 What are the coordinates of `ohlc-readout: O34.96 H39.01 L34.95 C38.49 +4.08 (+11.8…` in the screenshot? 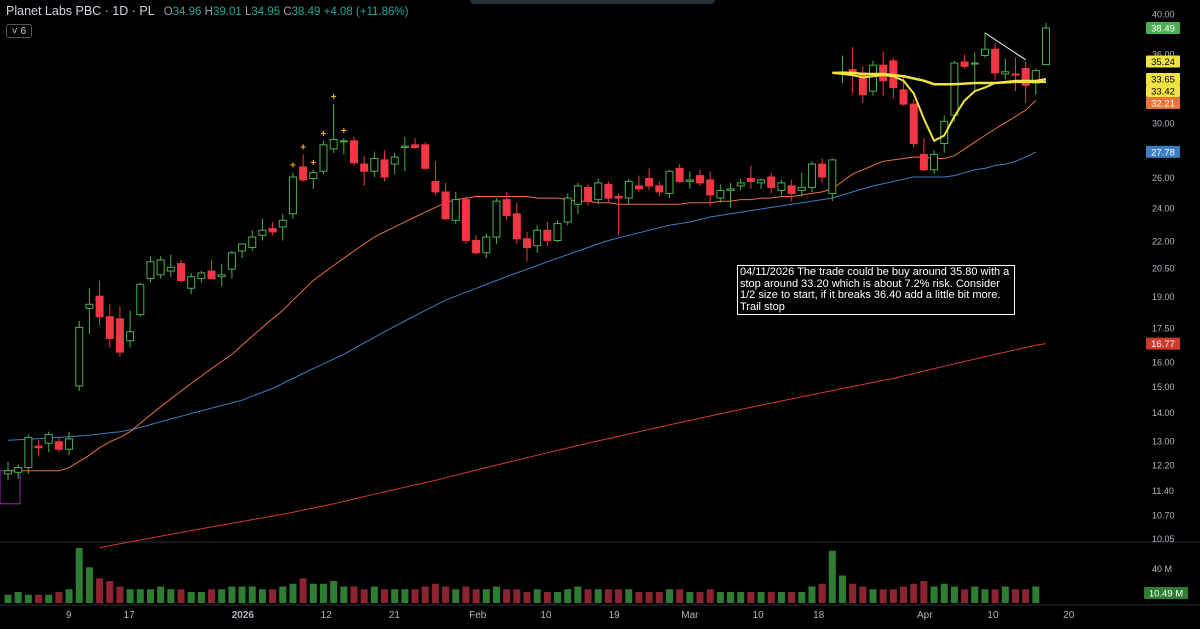 It's located at (286, 12).